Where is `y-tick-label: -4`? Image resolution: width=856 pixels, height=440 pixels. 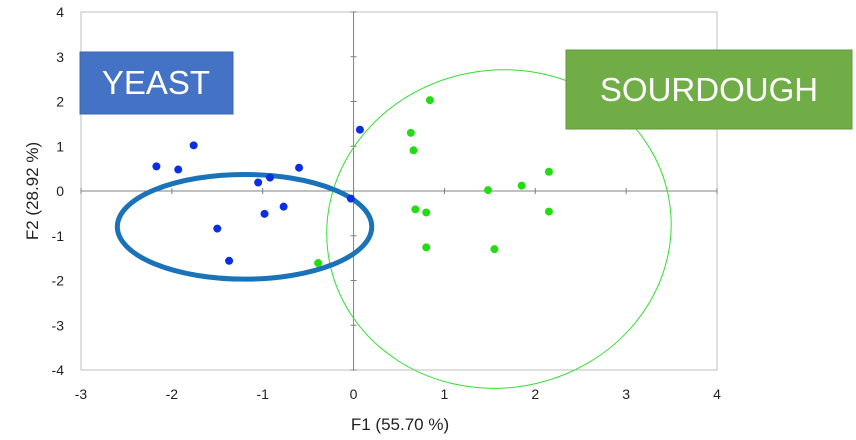
y-tick-label: -4 is located at coordinates (58, 370).